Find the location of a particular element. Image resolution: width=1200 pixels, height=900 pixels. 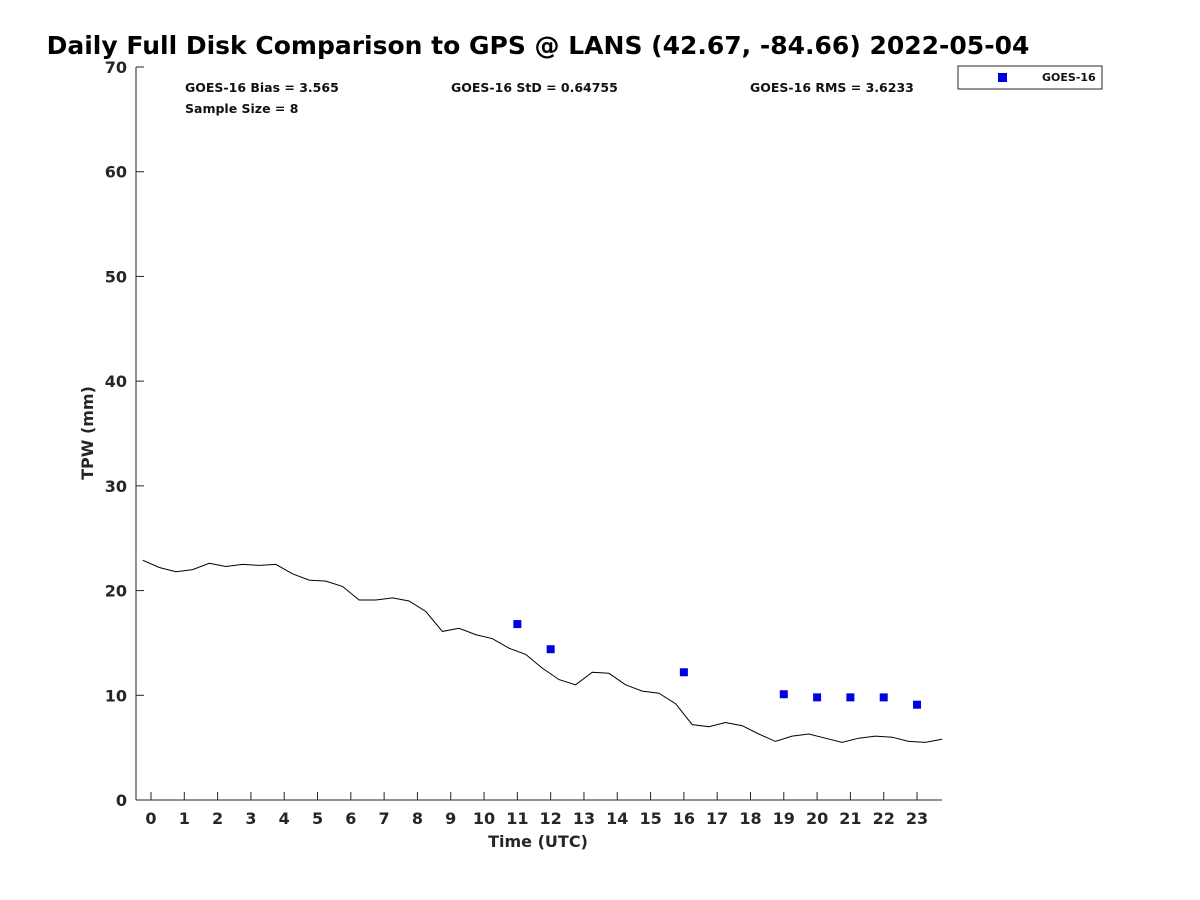

x-tick-label: 11 is located at coordinates (517, 818).